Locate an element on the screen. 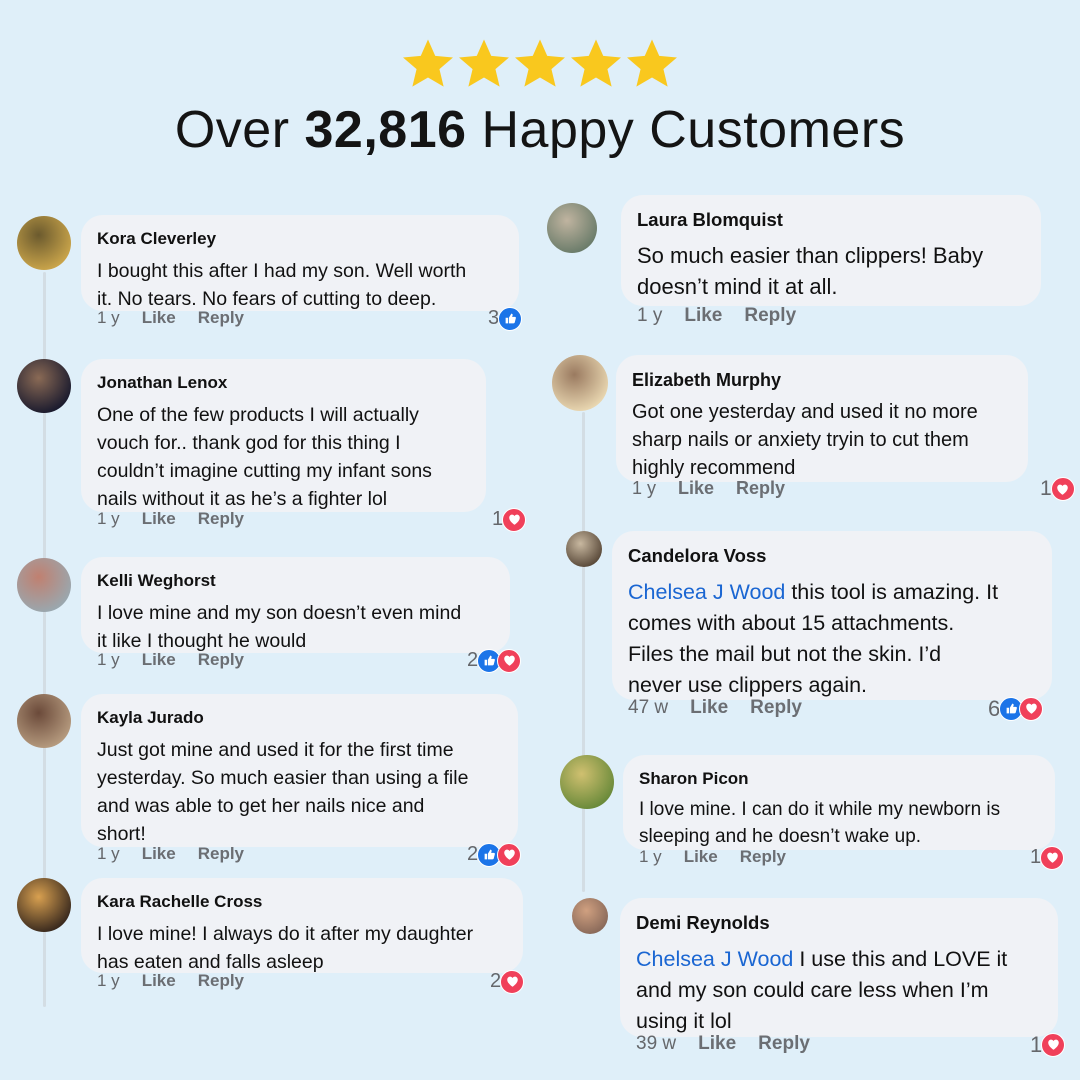 The height and width of the screenshot is (1080, 1080). commenter-name: Sharon Picon is located at coordinates (694, 778).